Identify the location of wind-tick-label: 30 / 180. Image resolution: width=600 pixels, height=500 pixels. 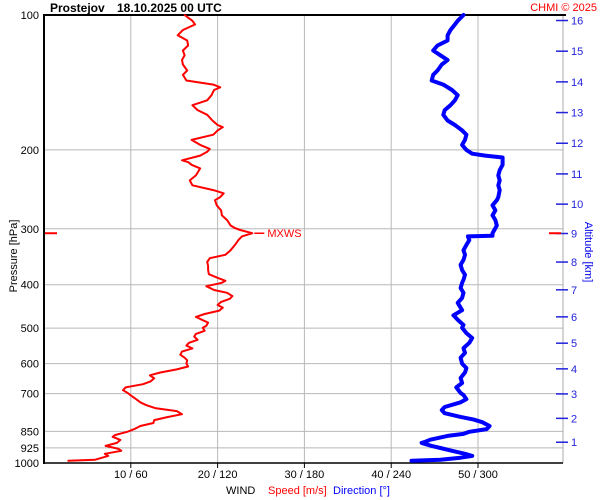
(305, 475).